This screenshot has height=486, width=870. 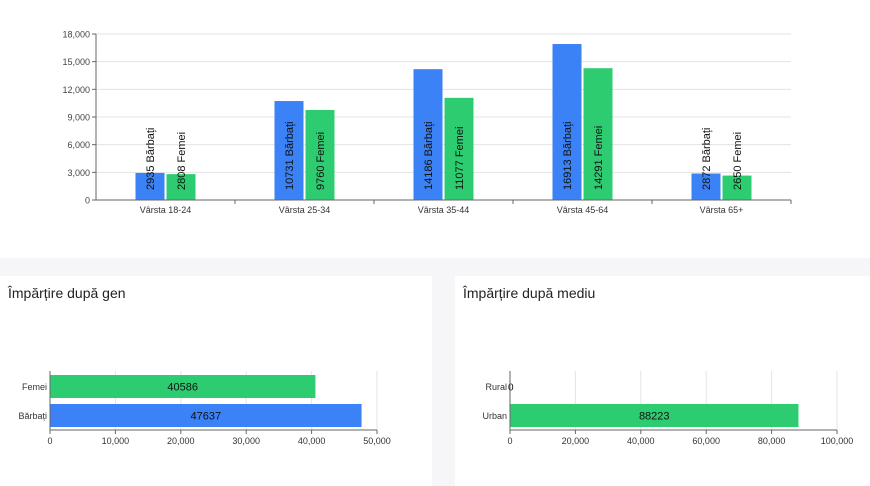 I want to click on data-label: 88223, so click(x=654, y=417).